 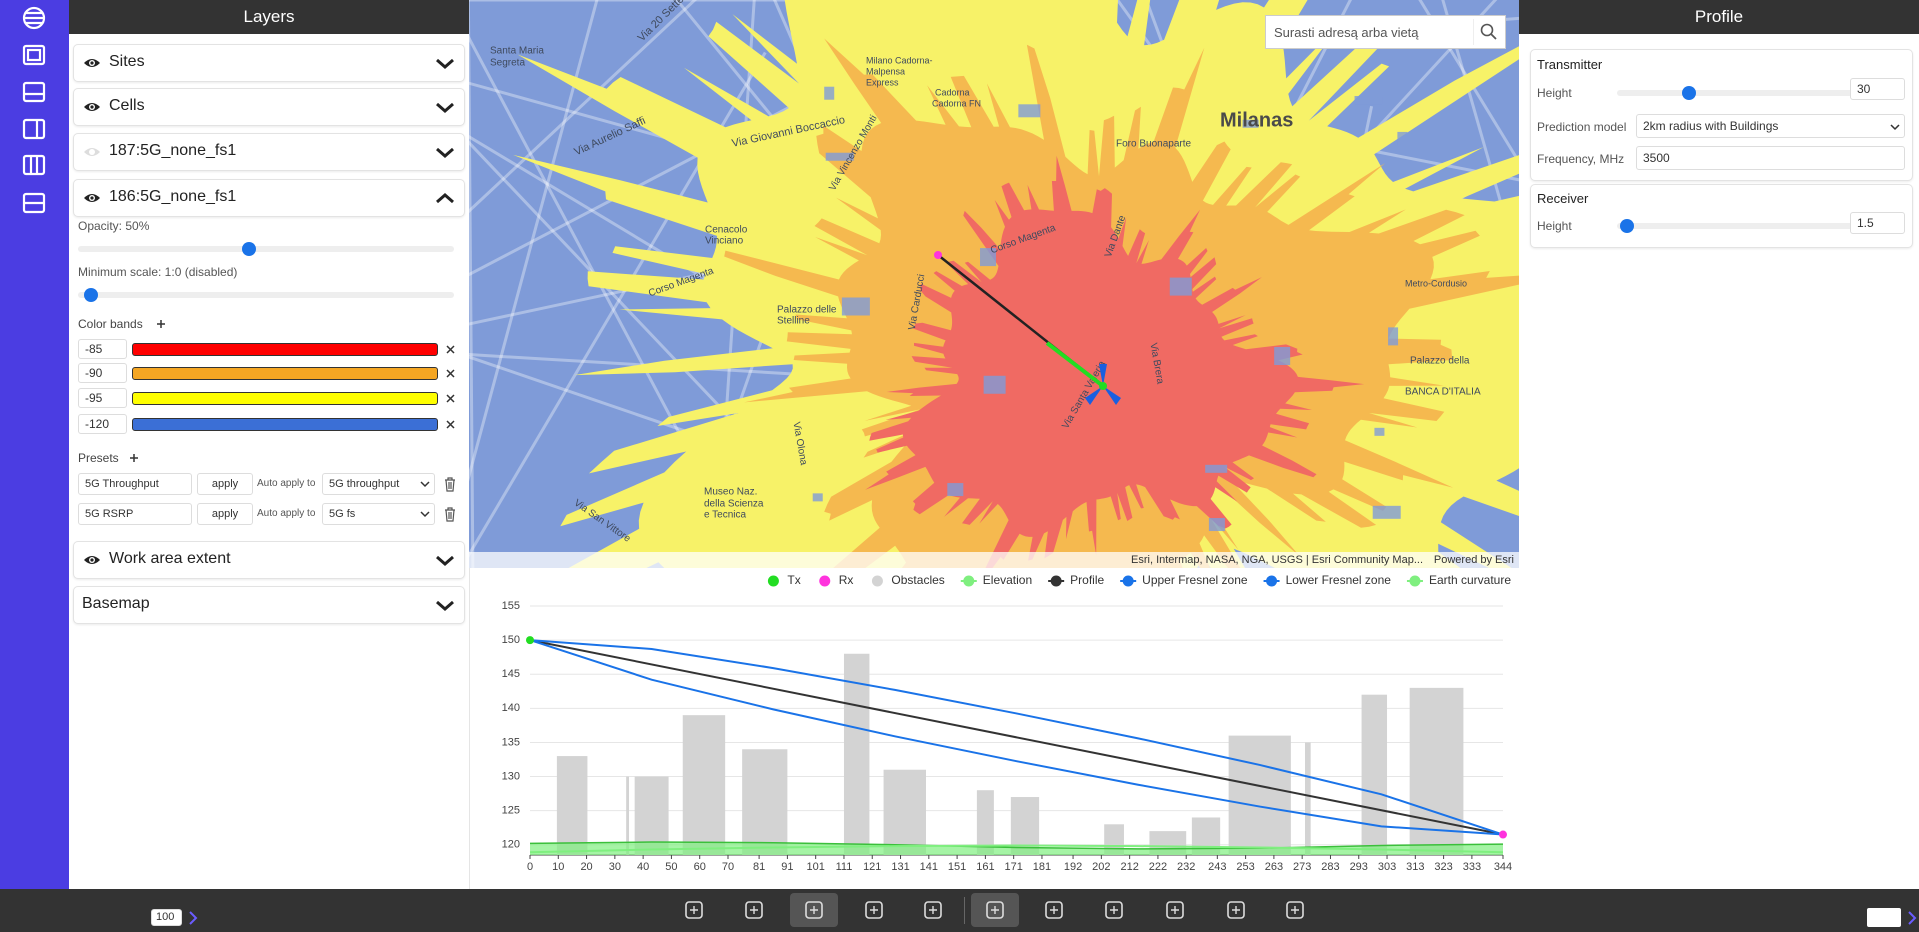 What do you see at coordinates (511, 640) in the screenshot?
I see `y-tick-label: 150` at bounding box center [511, 640].